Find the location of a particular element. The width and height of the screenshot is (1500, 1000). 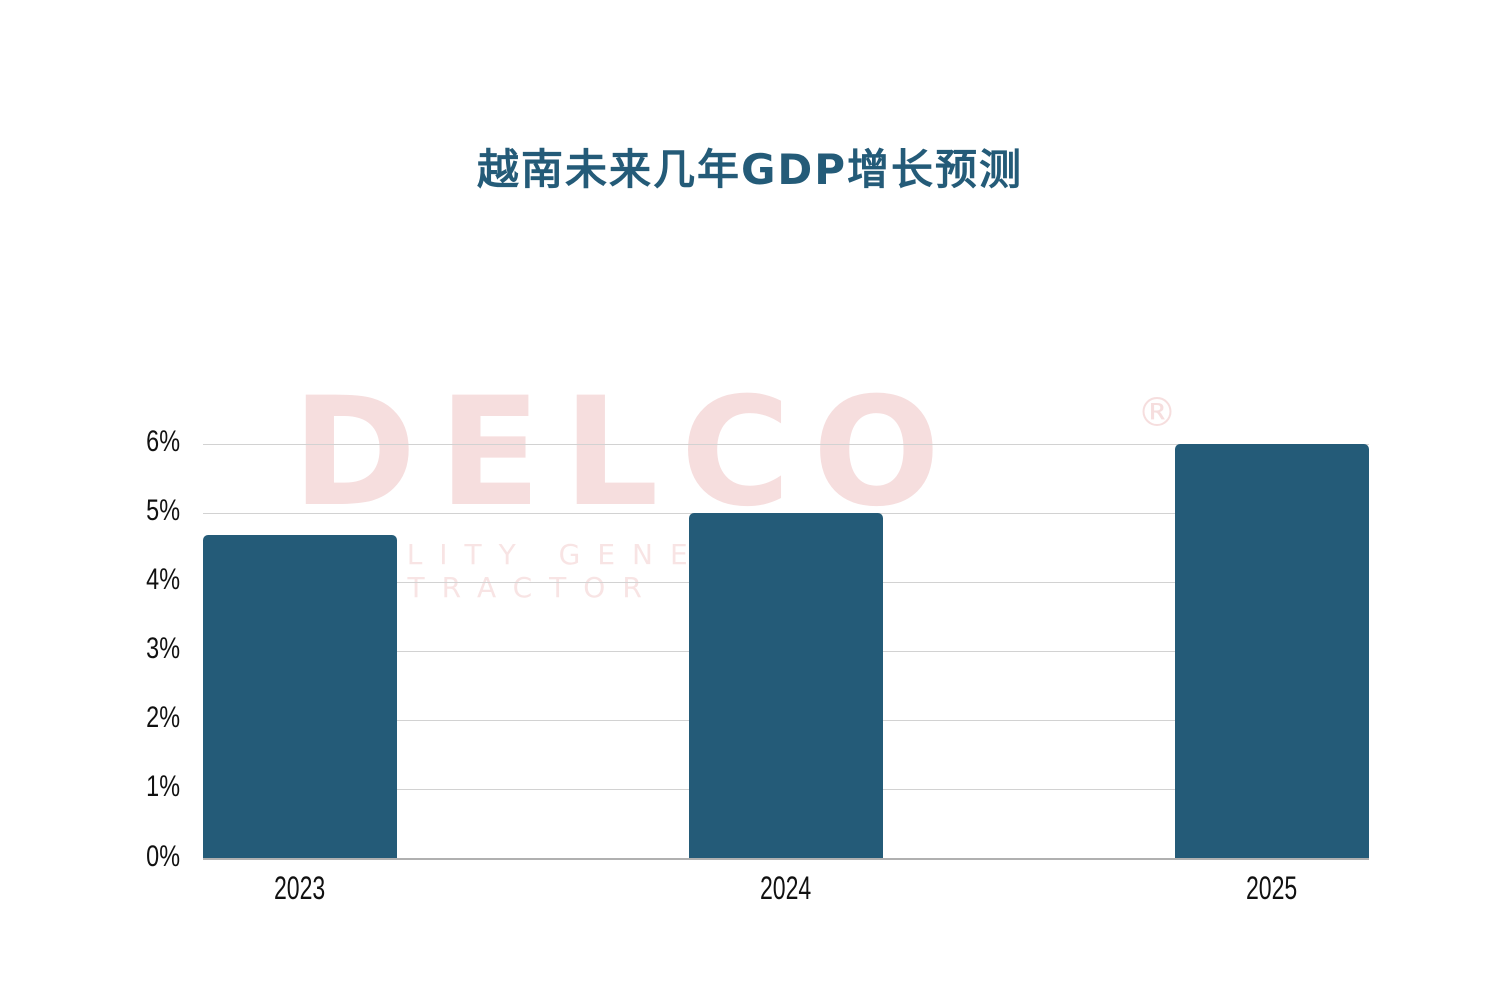

chart-title: 越南未来几年GDP增长预测 is located at coordinates (750, 169).